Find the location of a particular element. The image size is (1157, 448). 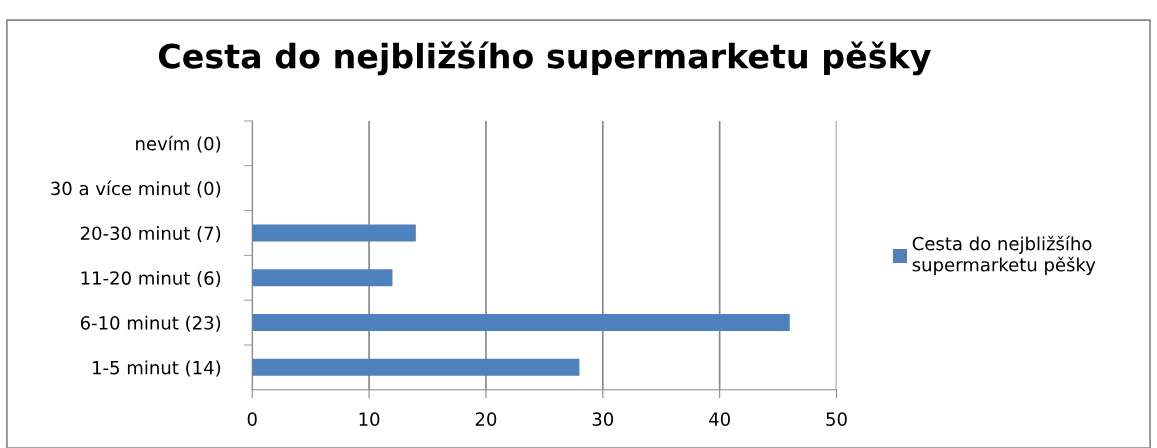

y-tick-label: 20-30 minut (7) is located at coordinates (150, 234).